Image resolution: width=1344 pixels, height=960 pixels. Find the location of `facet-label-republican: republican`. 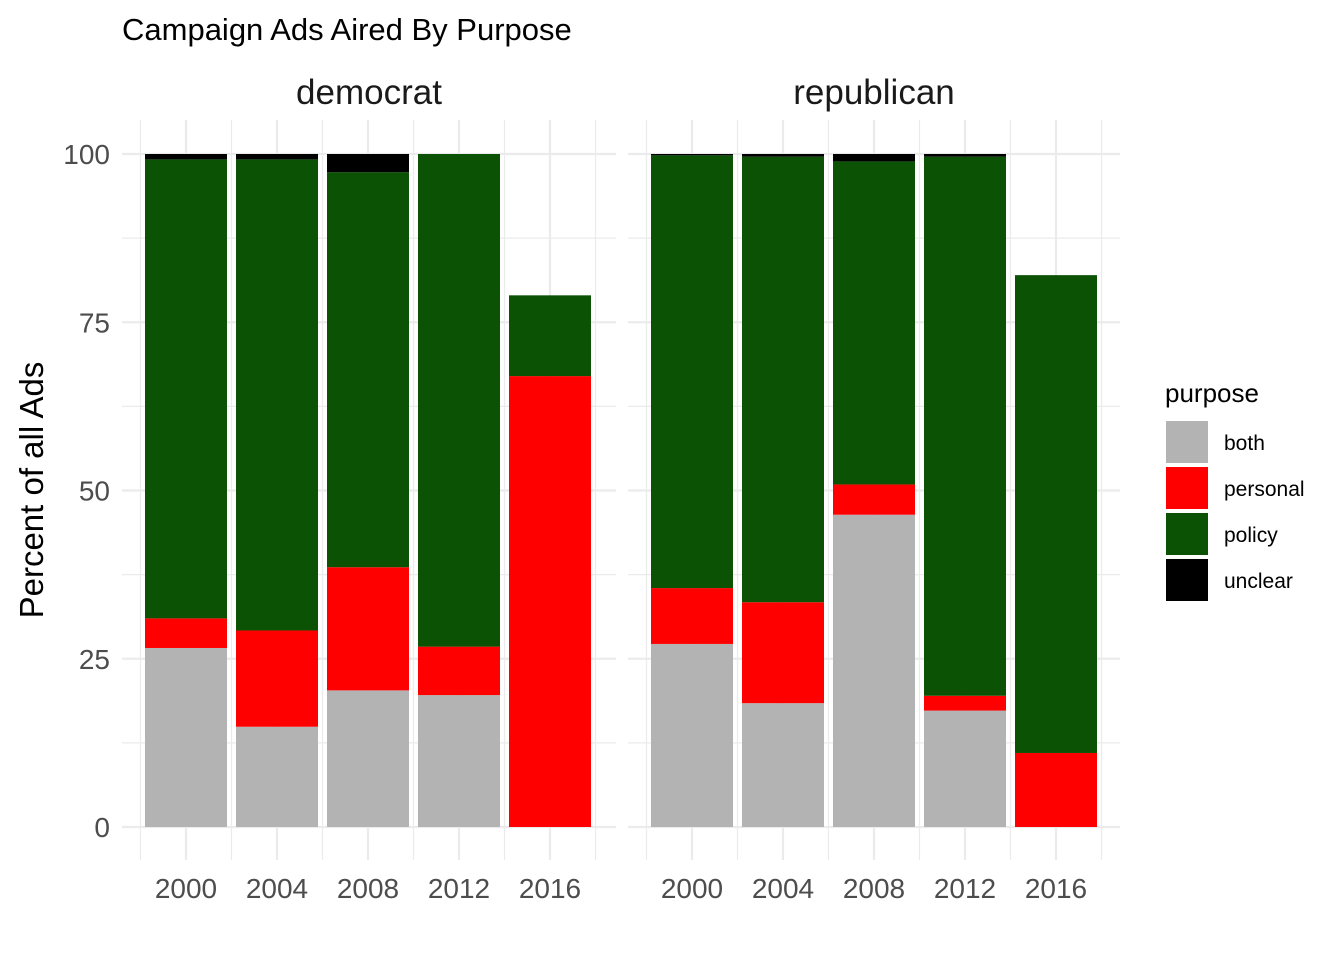

facet-label-republican: republican is located at coordinates (874, 92).